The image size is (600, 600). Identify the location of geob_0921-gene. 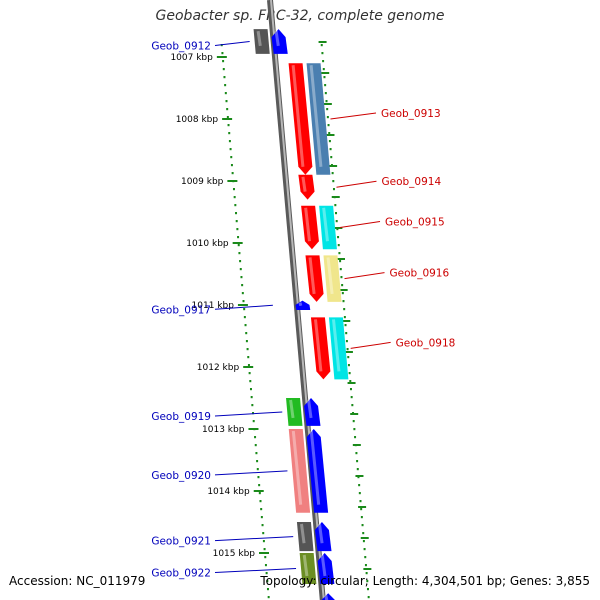
(323, 537).